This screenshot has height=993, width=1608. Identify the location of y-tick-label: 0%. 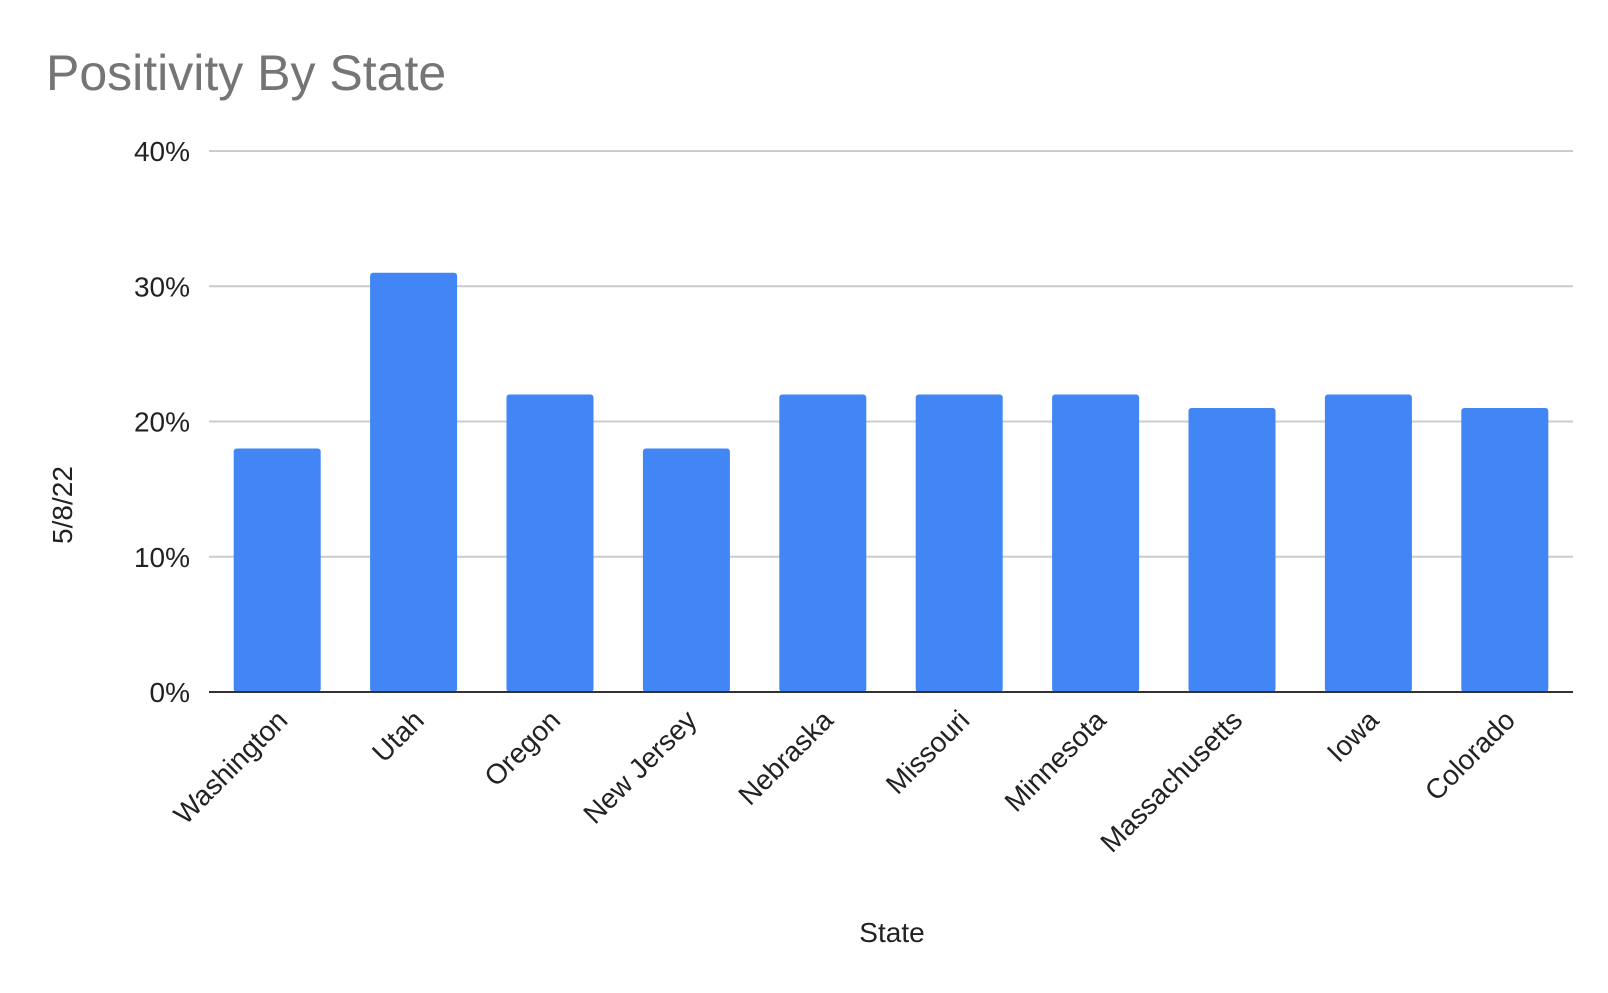
(170, 692).